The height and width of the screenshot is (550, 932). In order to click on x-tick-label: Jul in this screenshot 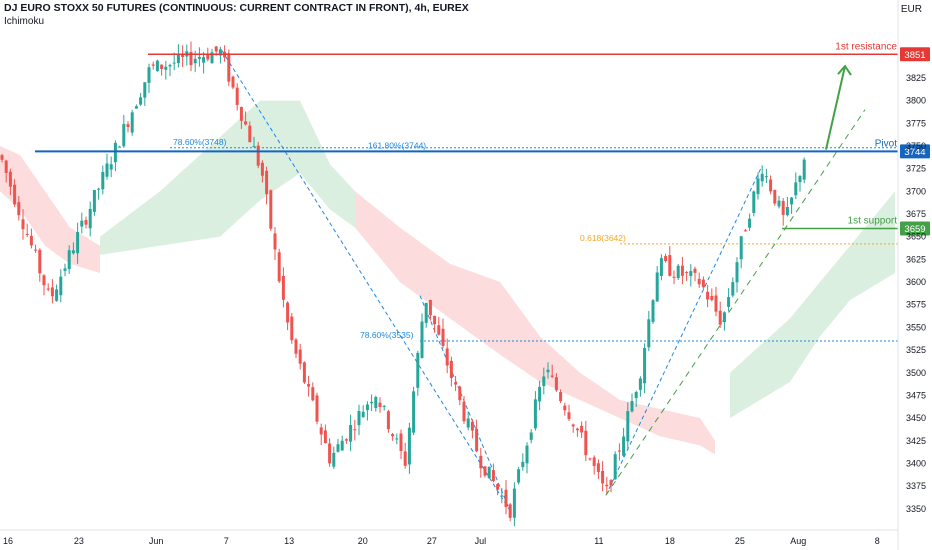, I will do `click(481, 541)`.